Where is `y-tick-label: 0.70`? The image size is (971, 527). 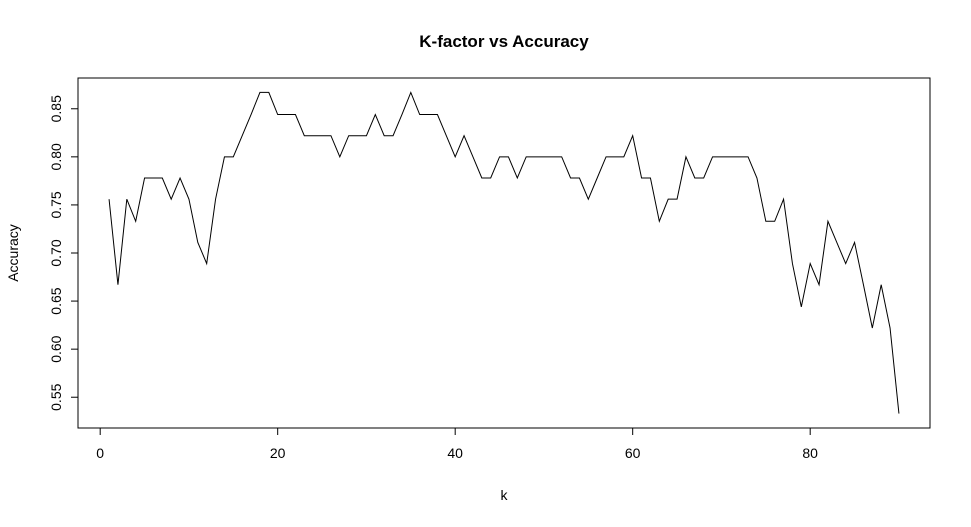
y-tick-label: 0.70 is located at coordinates (56, 252).